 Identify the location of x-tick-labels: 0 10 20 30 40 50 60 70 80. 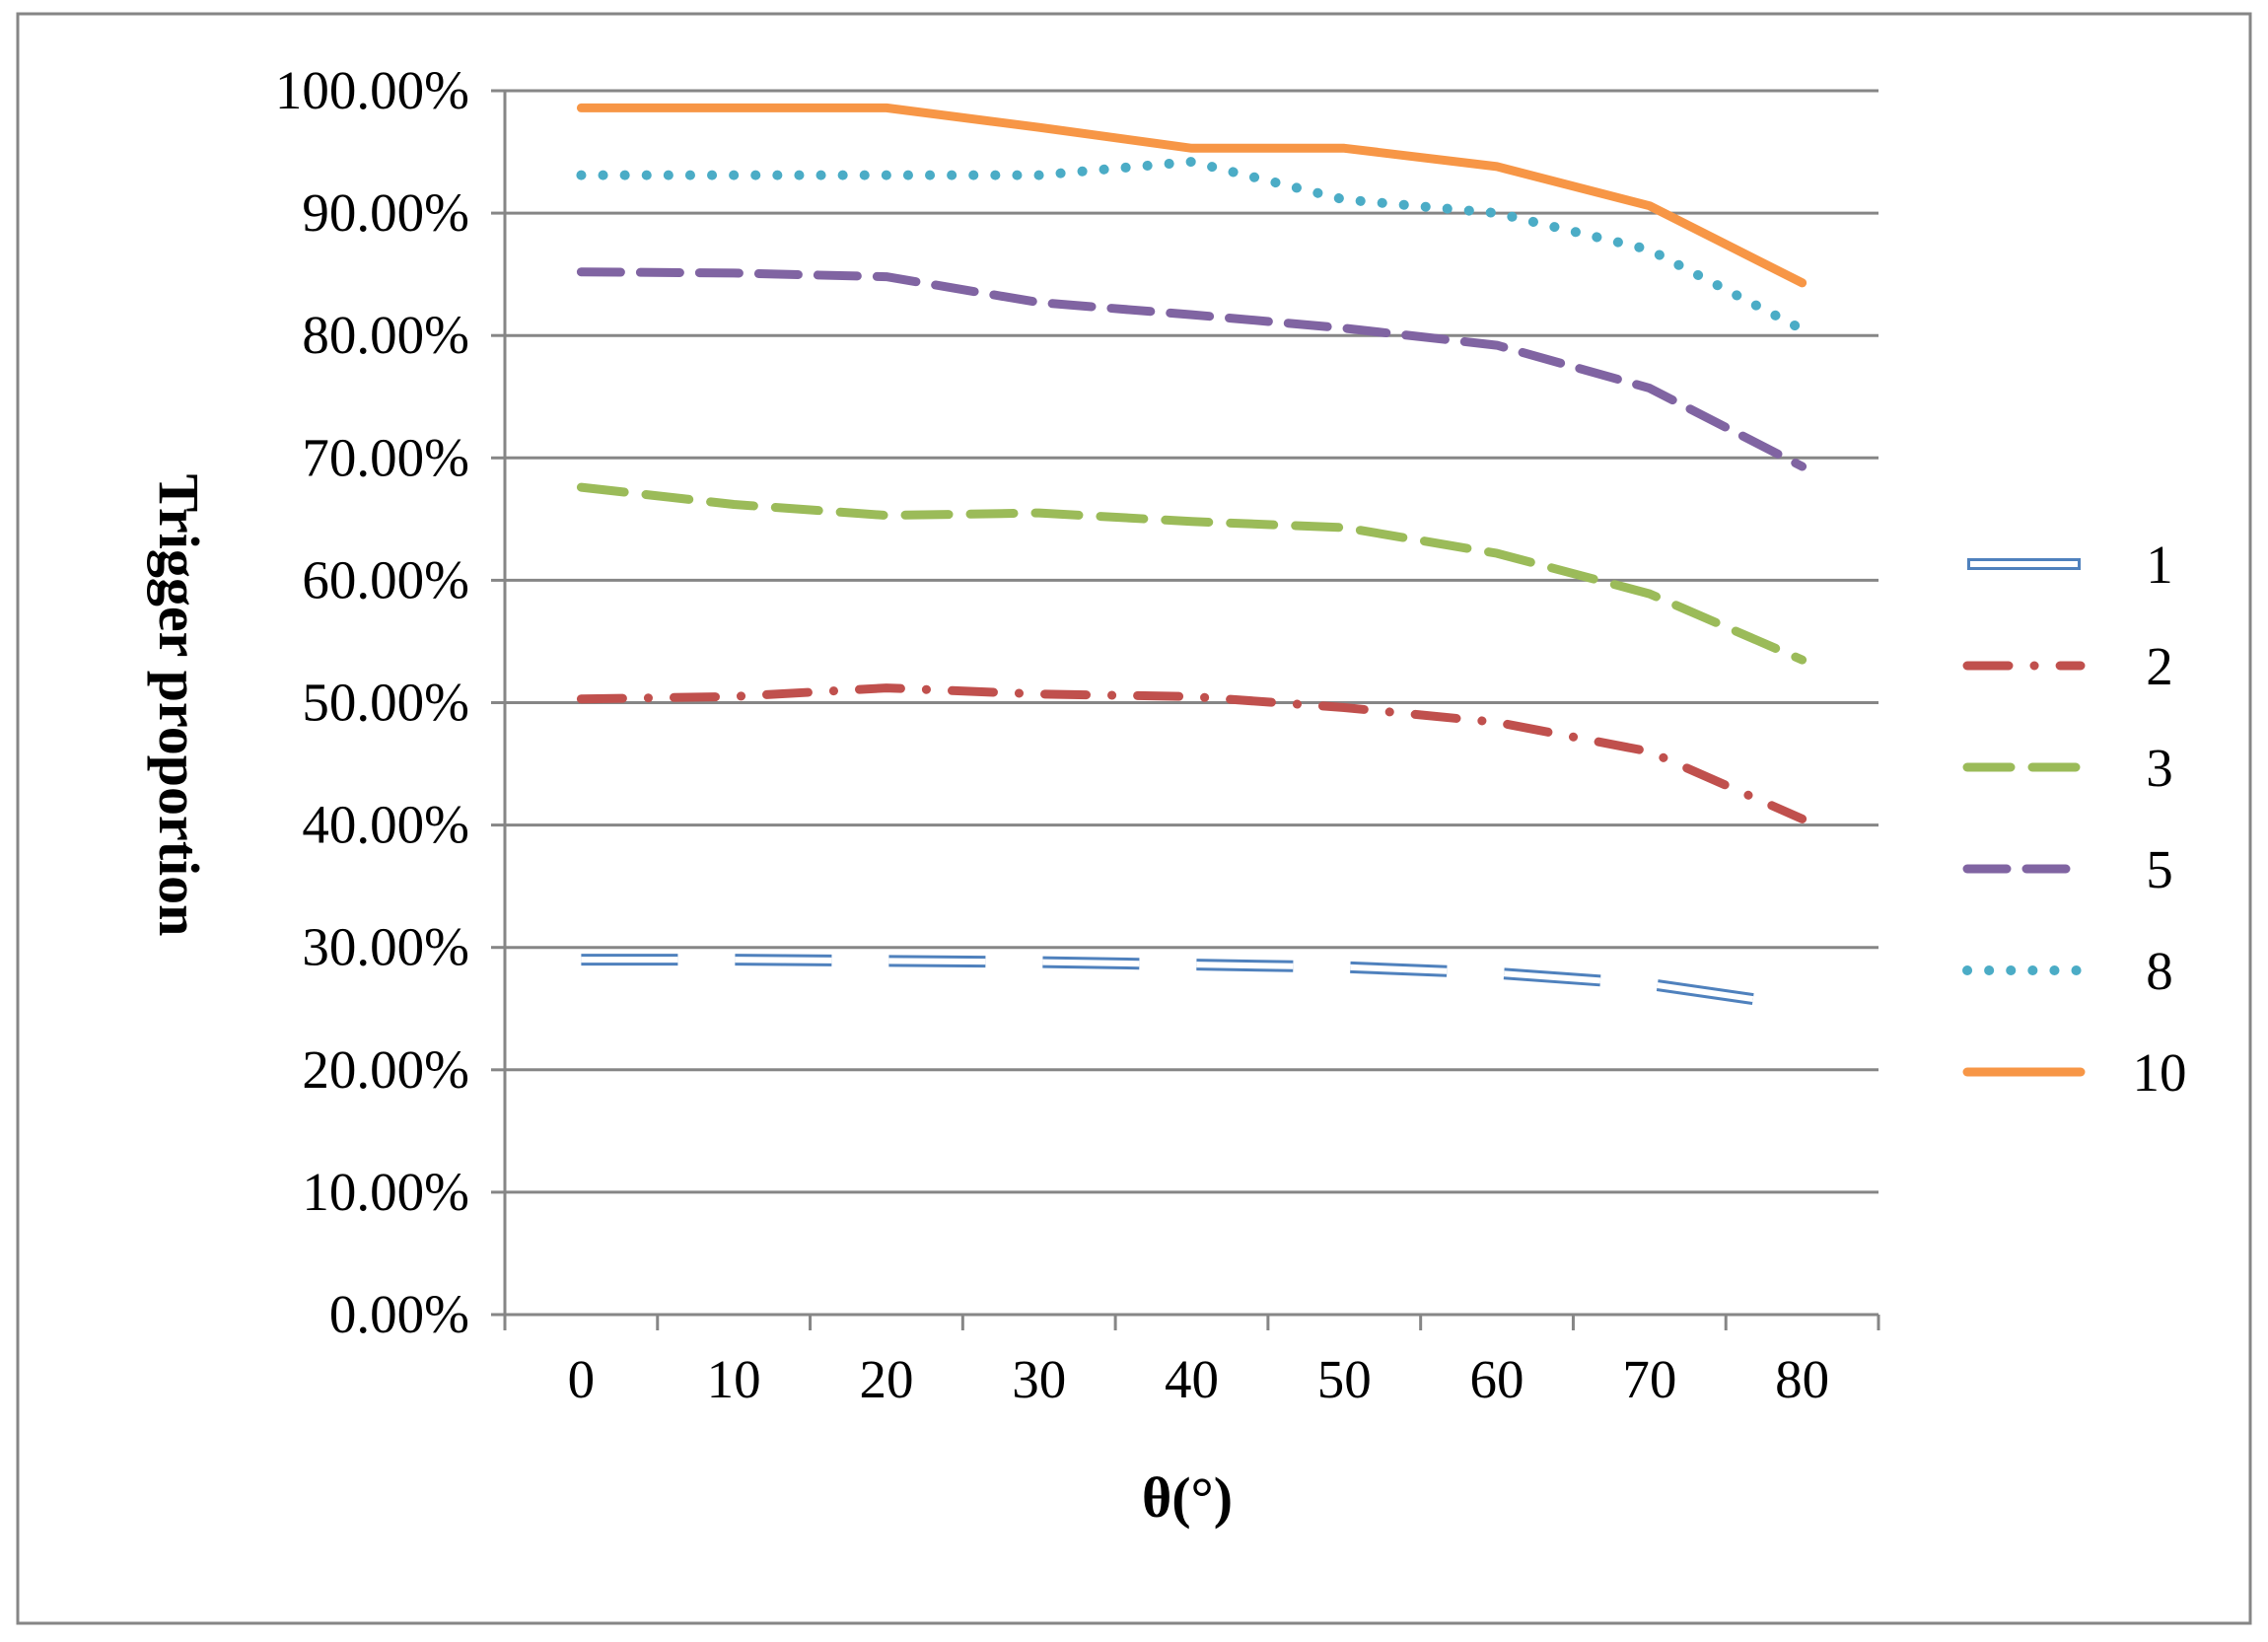
(1198, 1379).